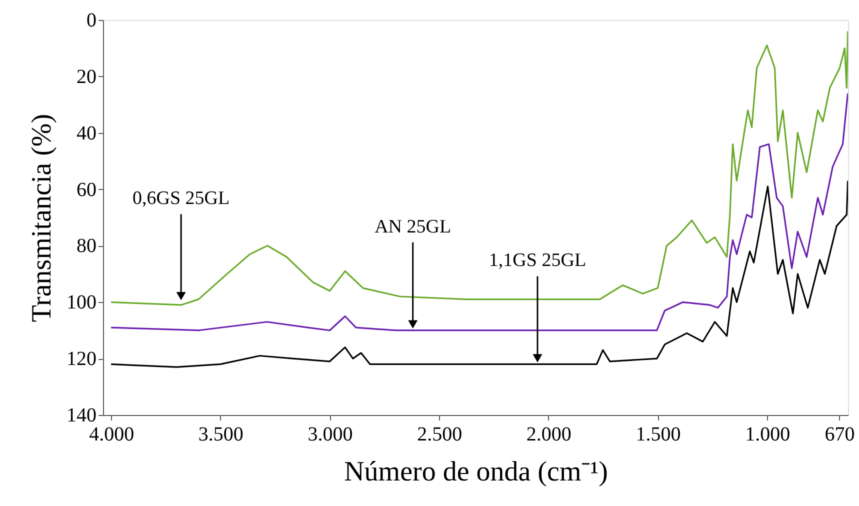  Describe the element at coordinates (221, 435) in the screenshot. I see `x-tick-label: 3.500` at that location.